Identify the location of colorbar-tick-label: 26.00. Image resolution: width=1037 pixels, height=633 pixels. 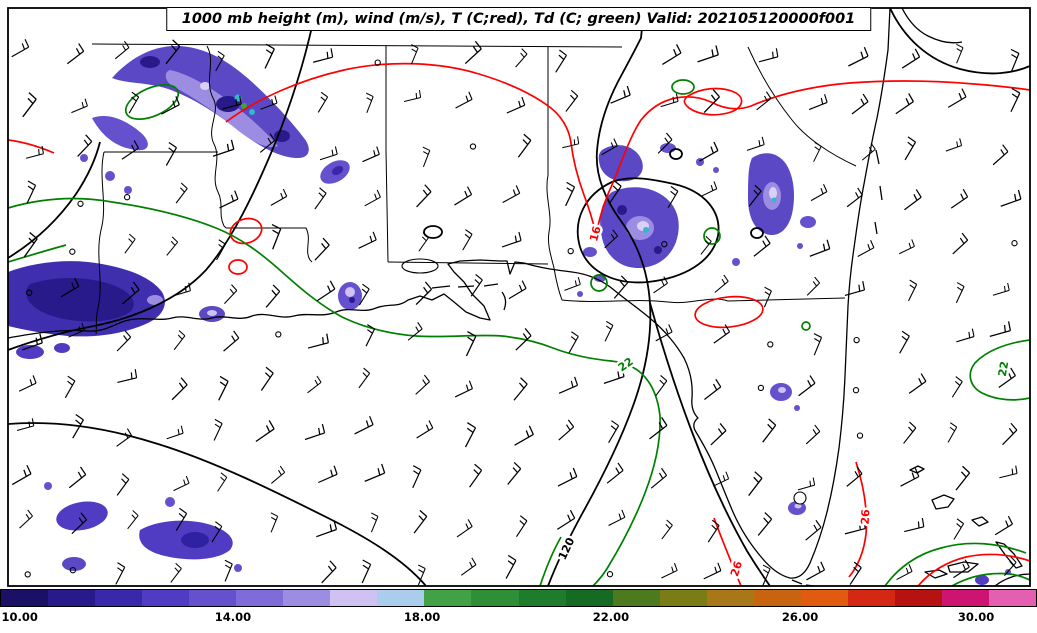
(800, 617).